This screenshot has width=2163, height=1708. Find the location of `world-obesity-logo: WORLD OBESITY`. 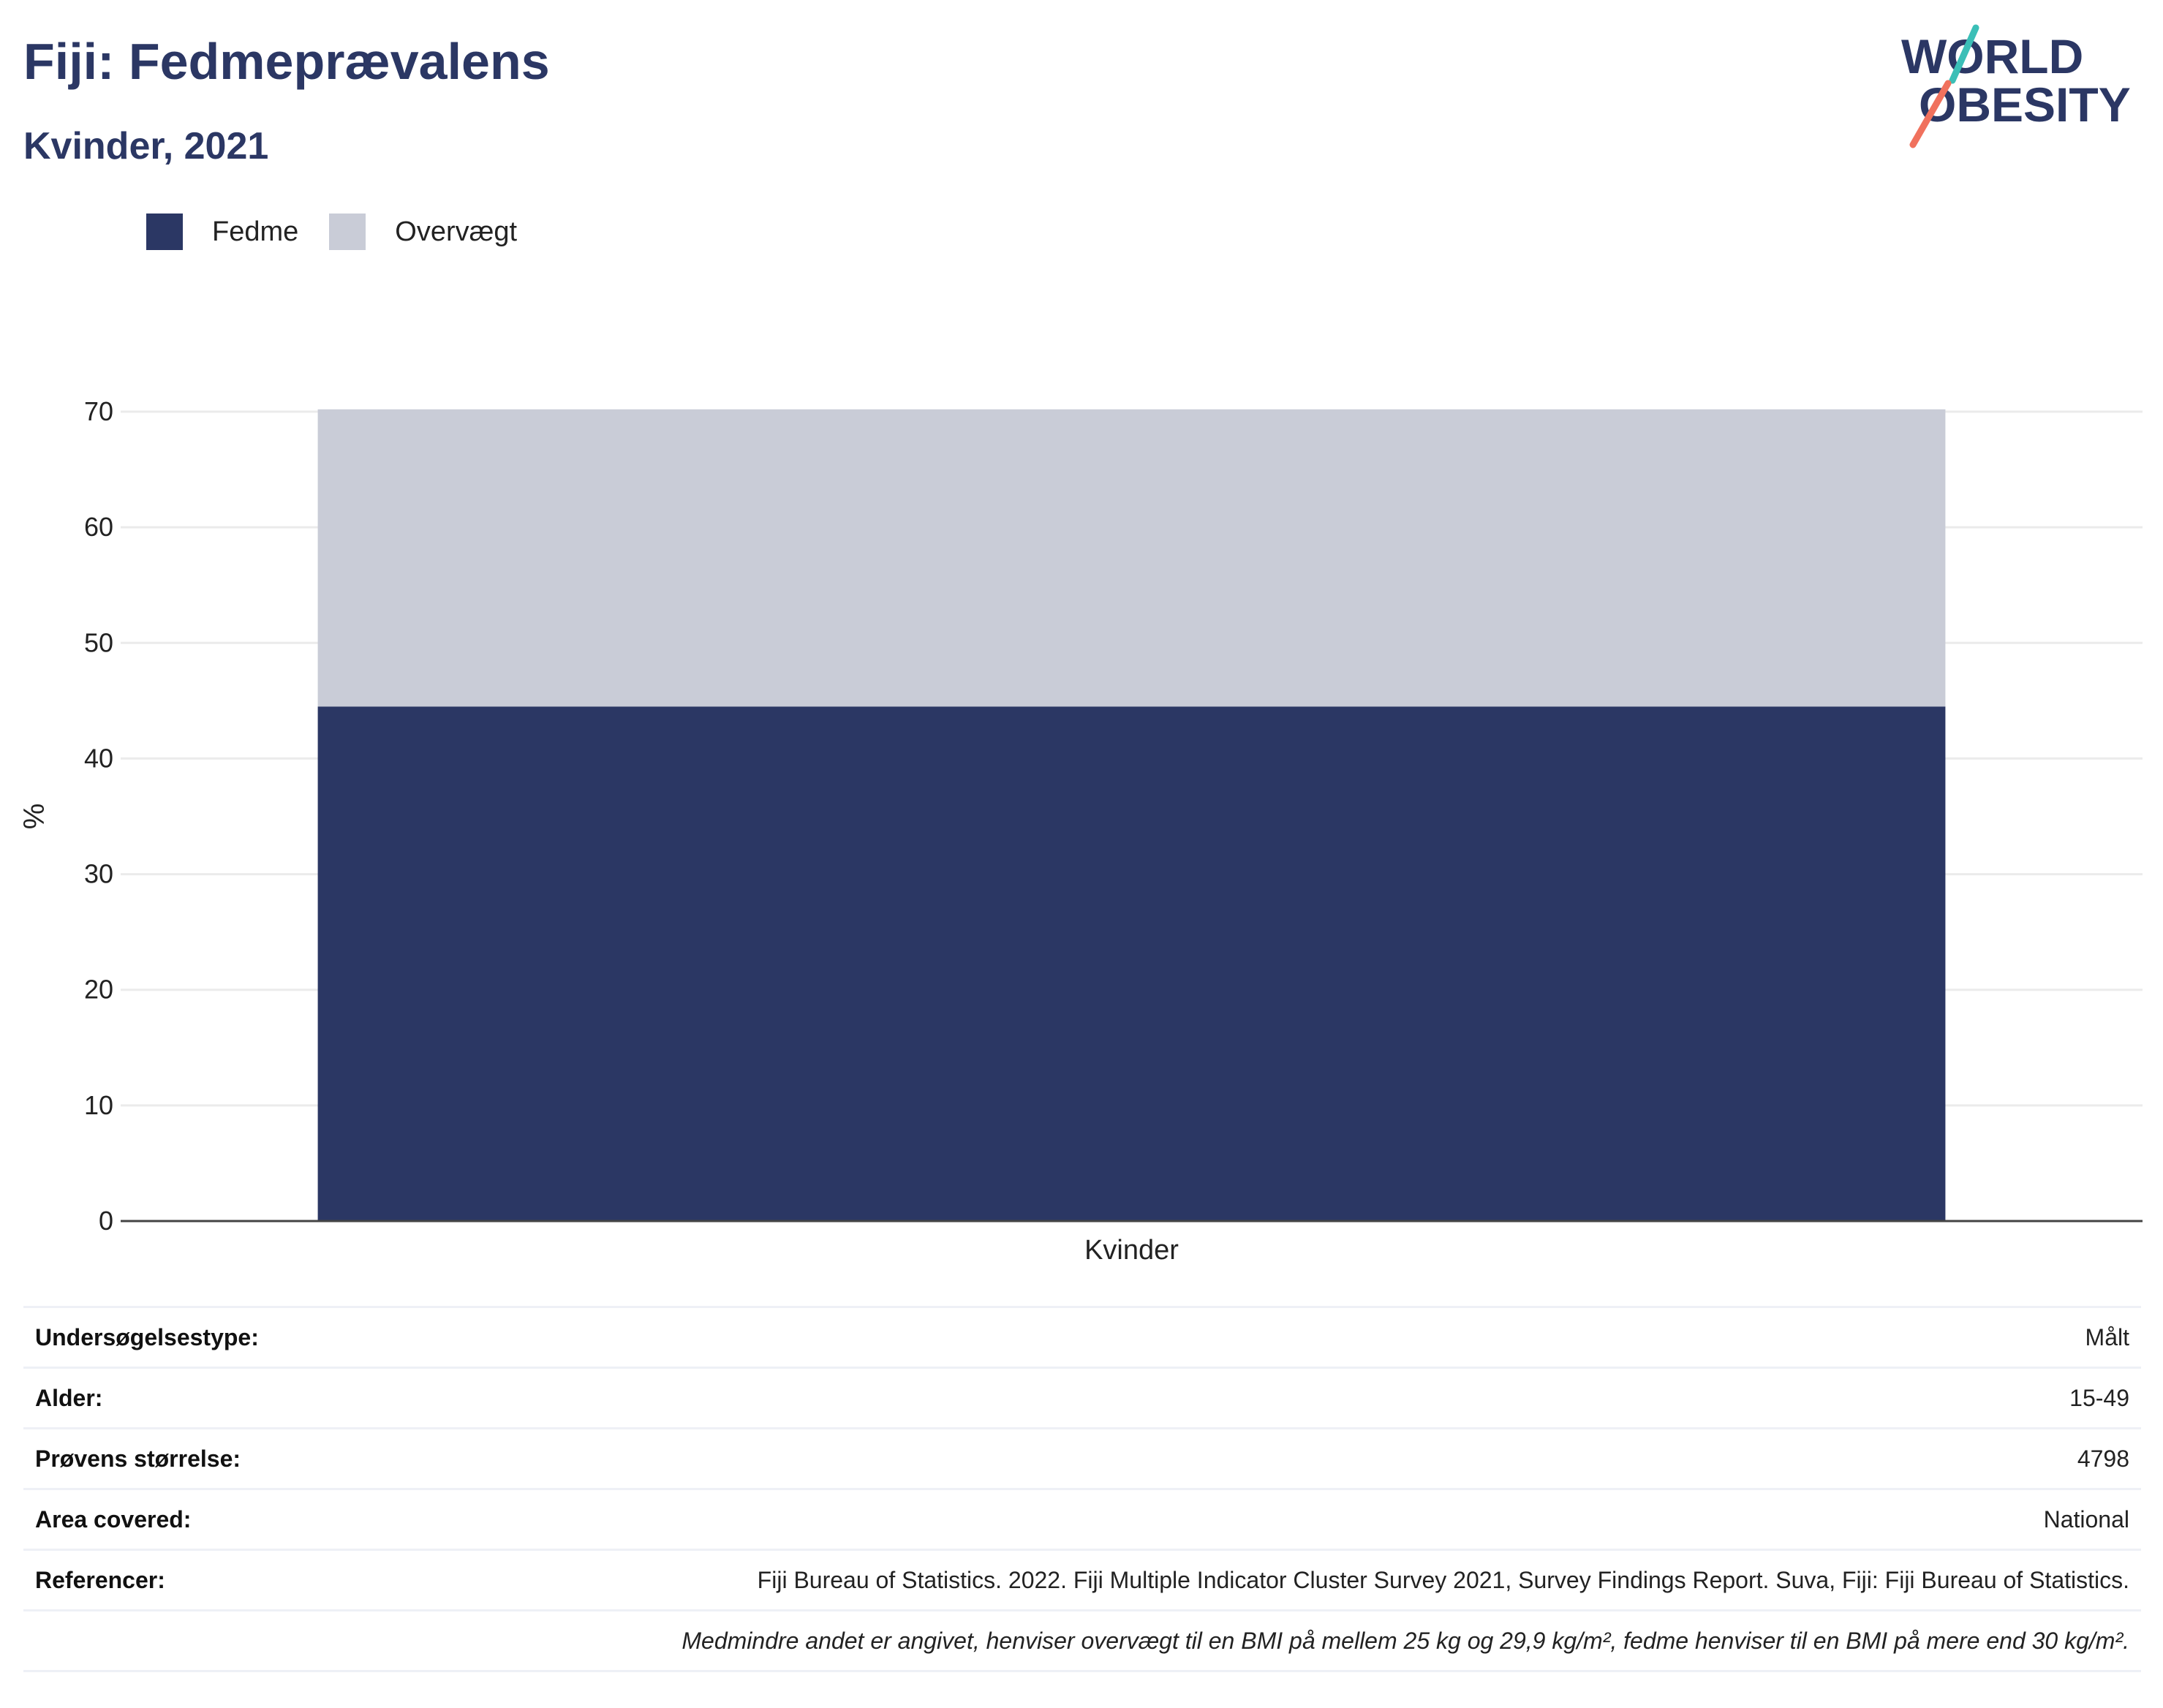

world-obesity-logo: WORLD OBESITY is located at coordinates (2016, 86).